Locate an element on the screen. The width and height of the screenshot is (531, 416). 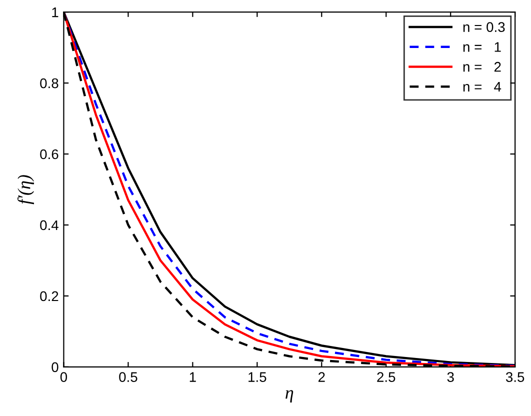
x-tick-label: 0.5 is located at coordinates (128, 377).